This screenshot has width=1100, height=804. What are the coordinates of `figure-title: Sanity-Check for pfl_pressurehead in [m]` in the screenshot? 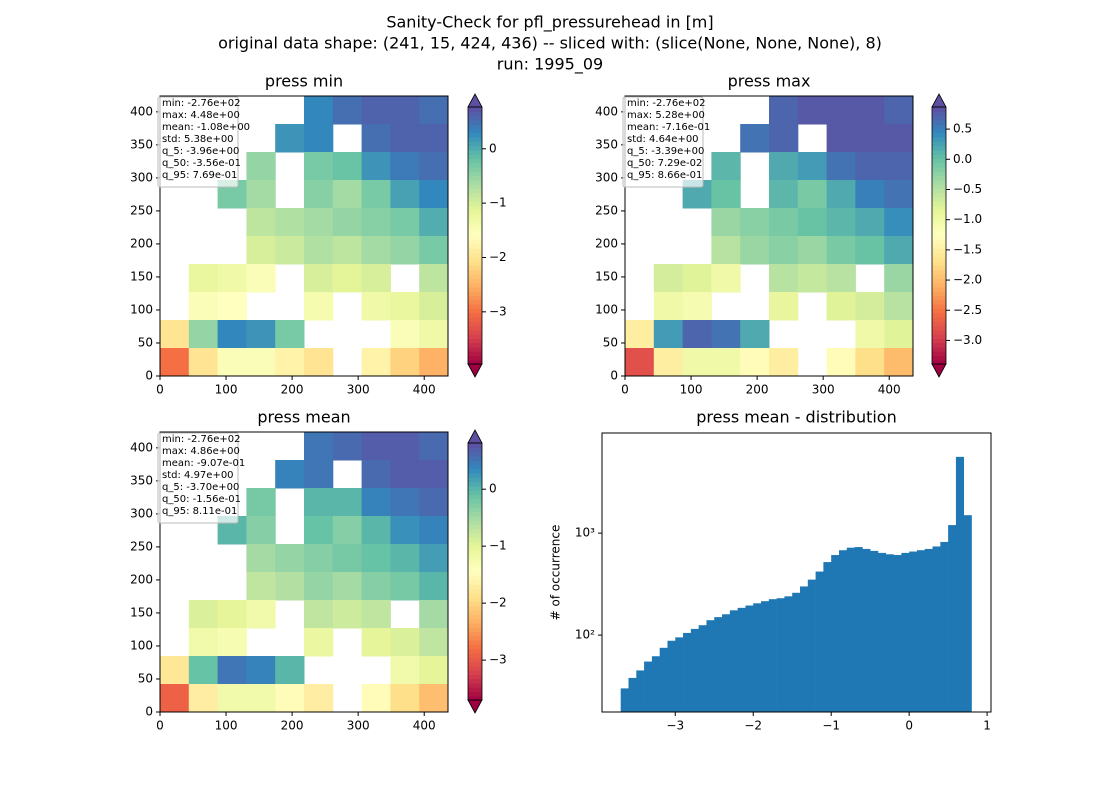 It's located at (549, 23).